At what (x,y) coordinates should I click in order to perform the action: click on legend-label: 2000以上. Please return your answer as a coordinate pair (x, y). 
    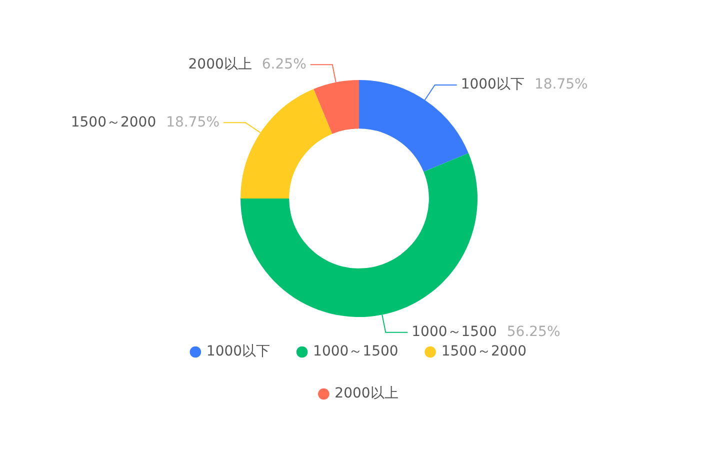
    Looking at the image, I should click on (366, 394).